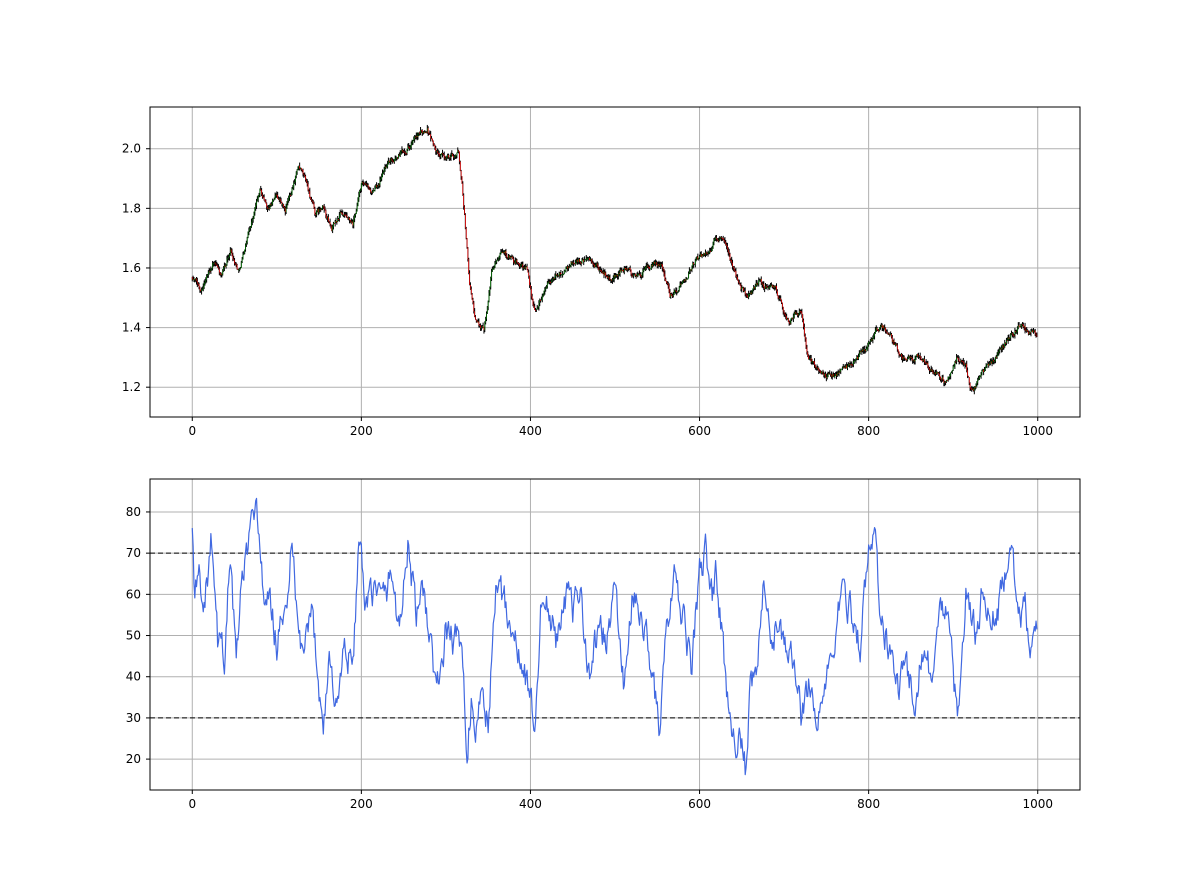  What do you see at coordinates (133, 553) in the screenshot?
I see `oscillator-y-tick-label: 70` at bounding box center [133, 553].